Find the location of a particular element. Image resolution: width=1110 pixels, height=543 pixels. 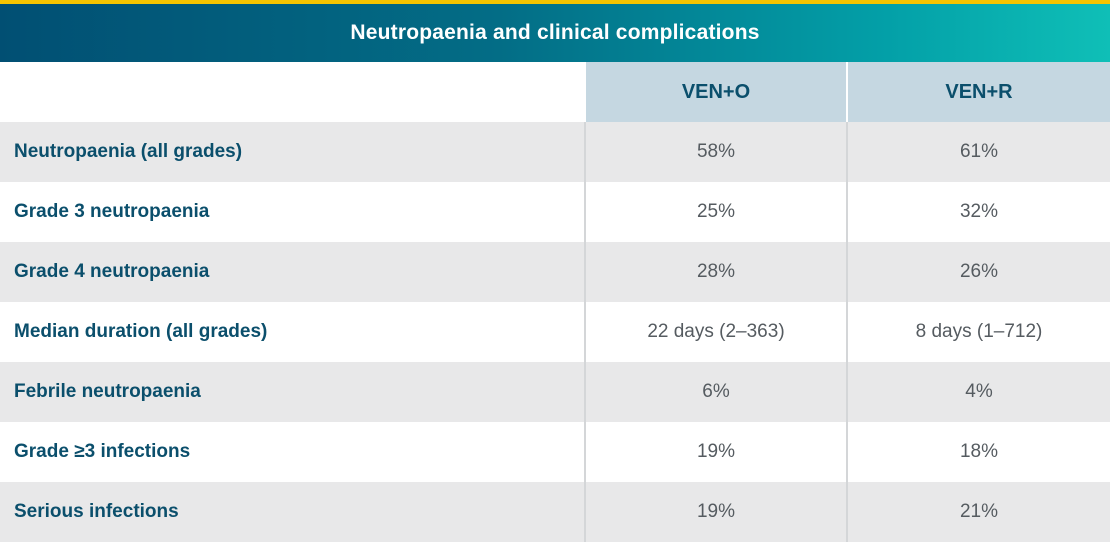

ven-r-value: 4% is located at coordinates (978, 392).